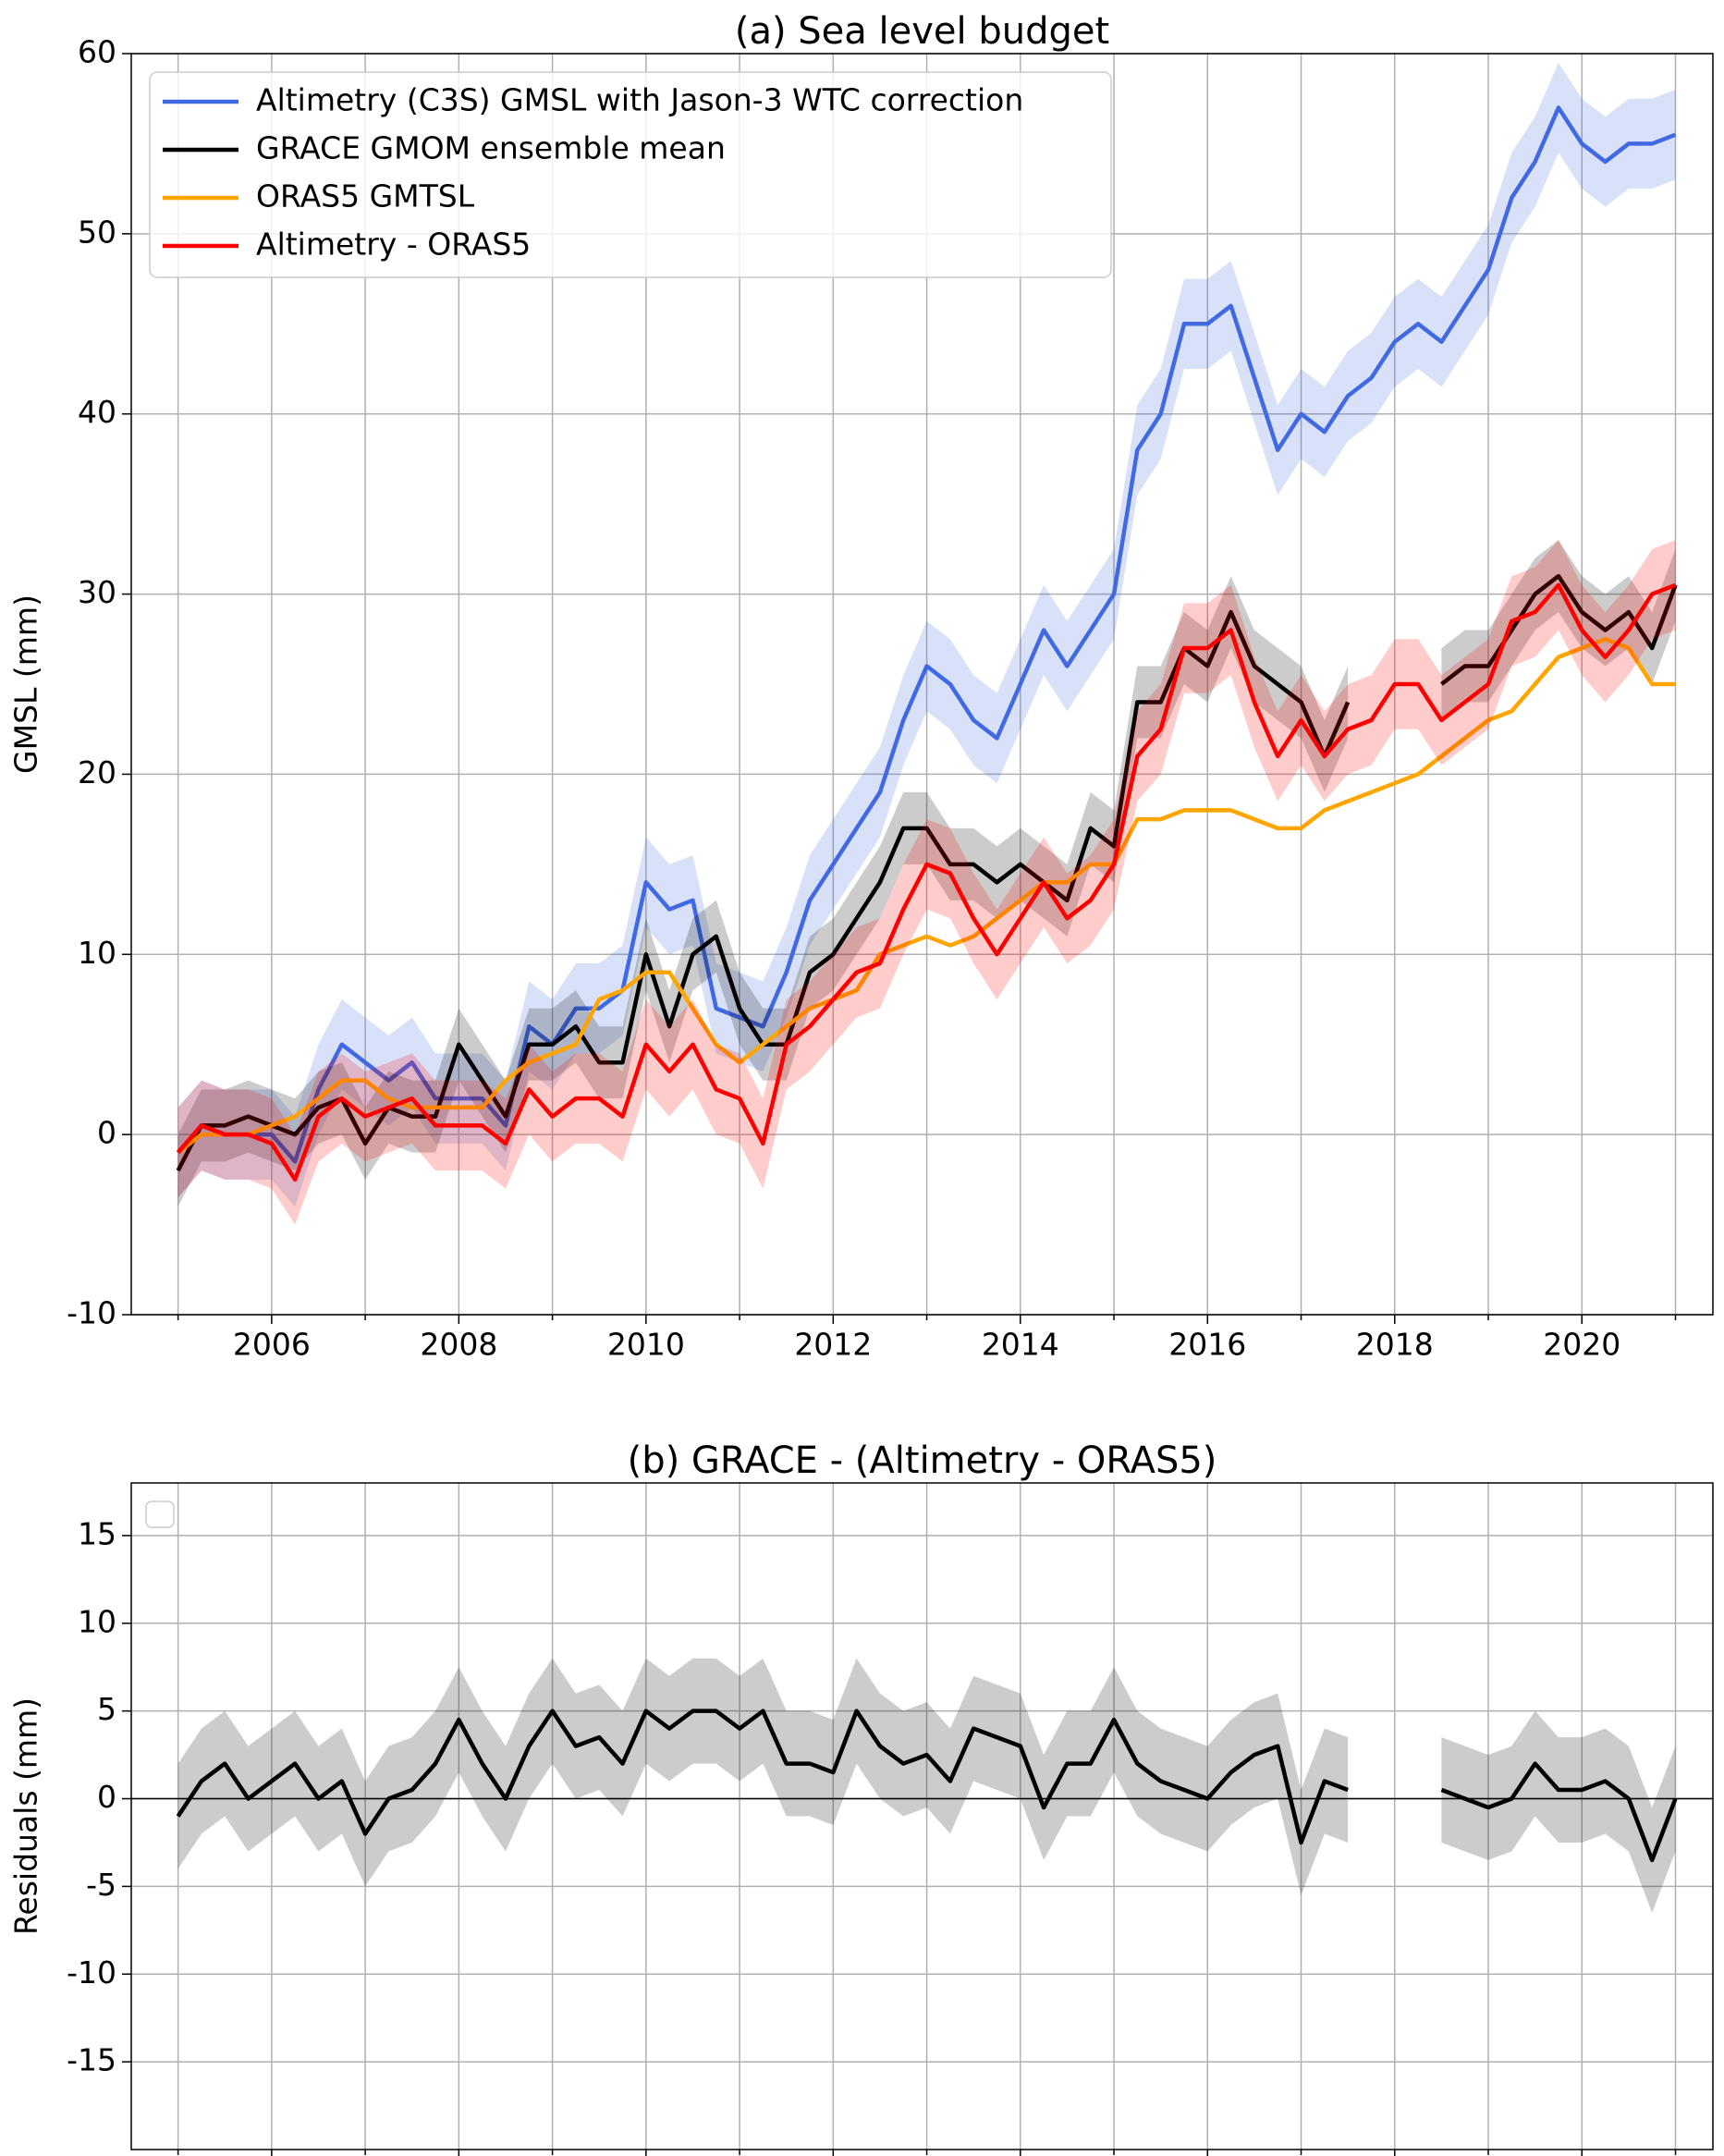  What do you see at coordinates (1020, 1345) in the screenshot?
I see `x-tick-label: 2014` at bounding box center [1020, 1345].